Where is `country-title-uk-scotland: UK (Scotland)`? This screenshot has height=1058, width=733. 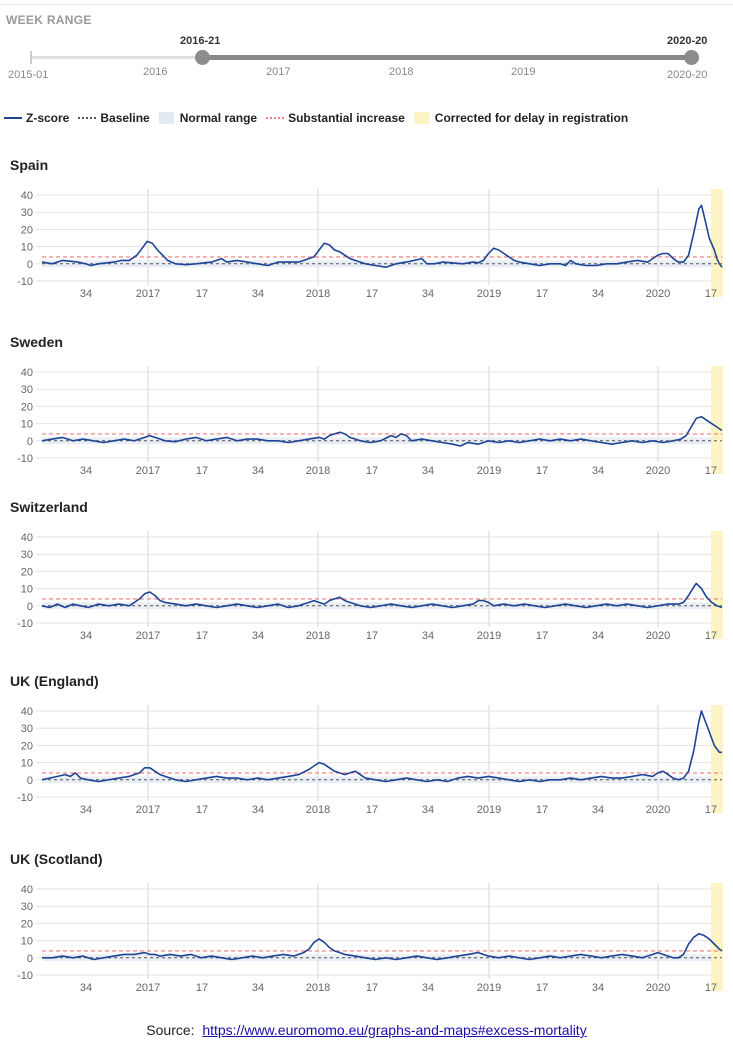 country-title-uk-scotland: UK (Scotland) is located at coordinates (56, 859).